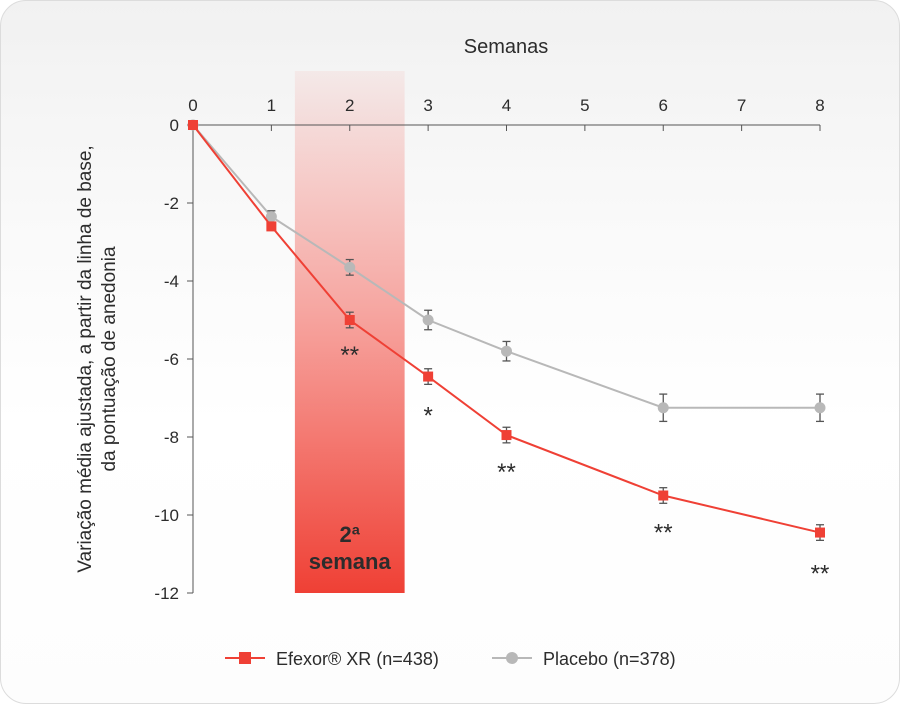 The image size is (900, 704). Describe the element at coordinates (663, 105) in the screenshot. I see `x-tick-label: 6` at that location.